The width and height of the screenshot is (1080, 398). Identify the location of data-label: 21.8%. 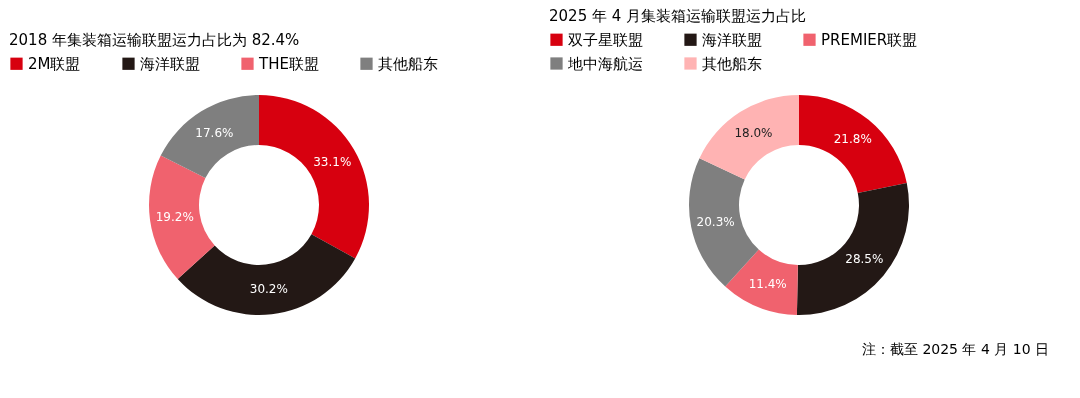
(852, 139).